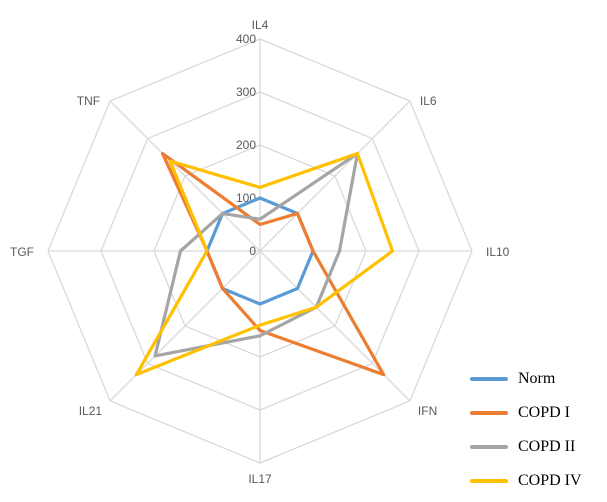 This screenshot has height=502, width=607. I want to click on spoke-tnf, so click(185, 176).